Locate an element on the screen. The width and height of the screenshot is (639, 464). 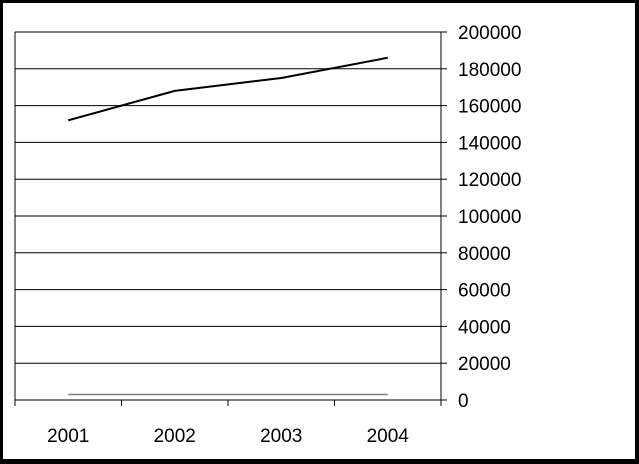
y-tick-label: 160000 is located at coordinates (489, 107).